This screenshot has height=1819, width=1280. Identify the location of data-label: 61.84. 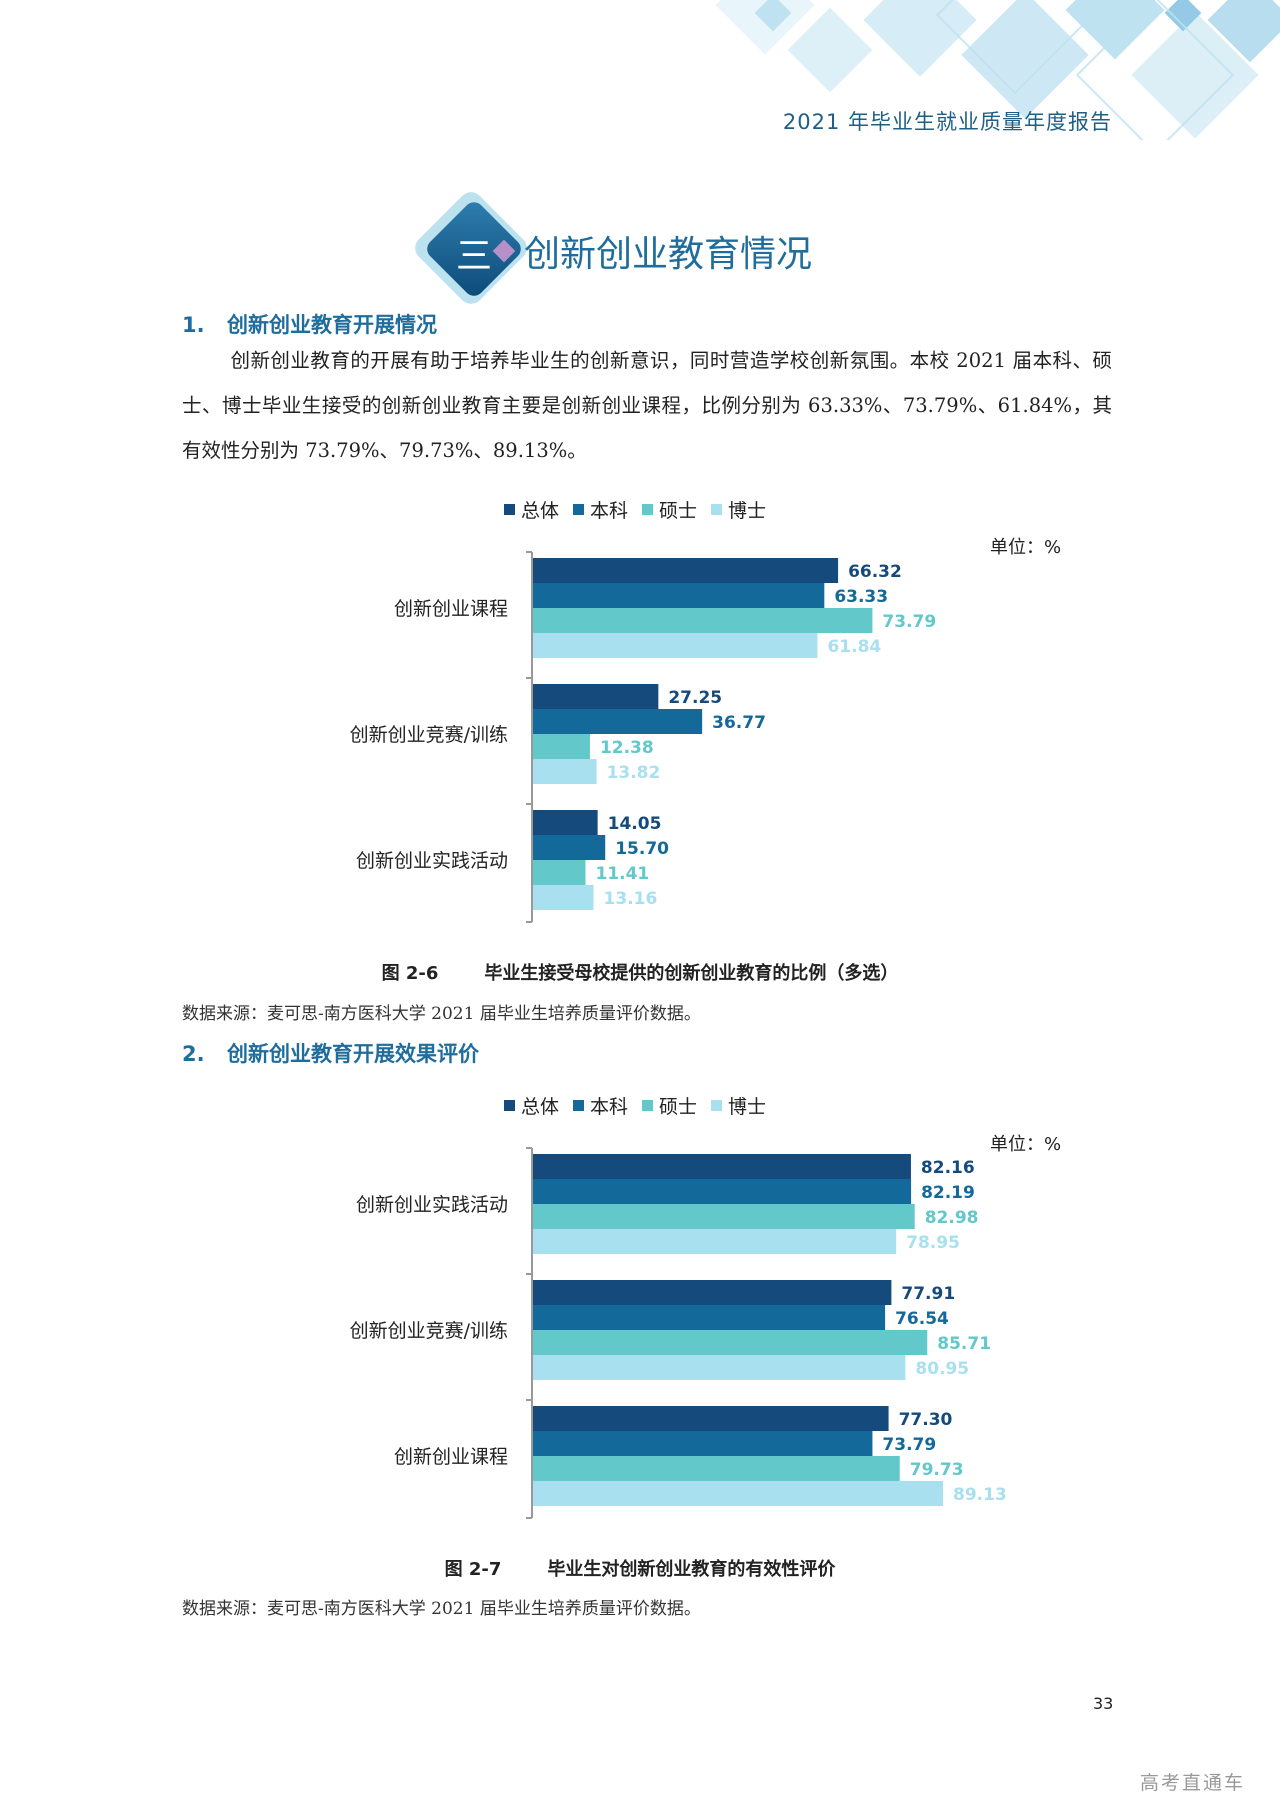
(854, 647).